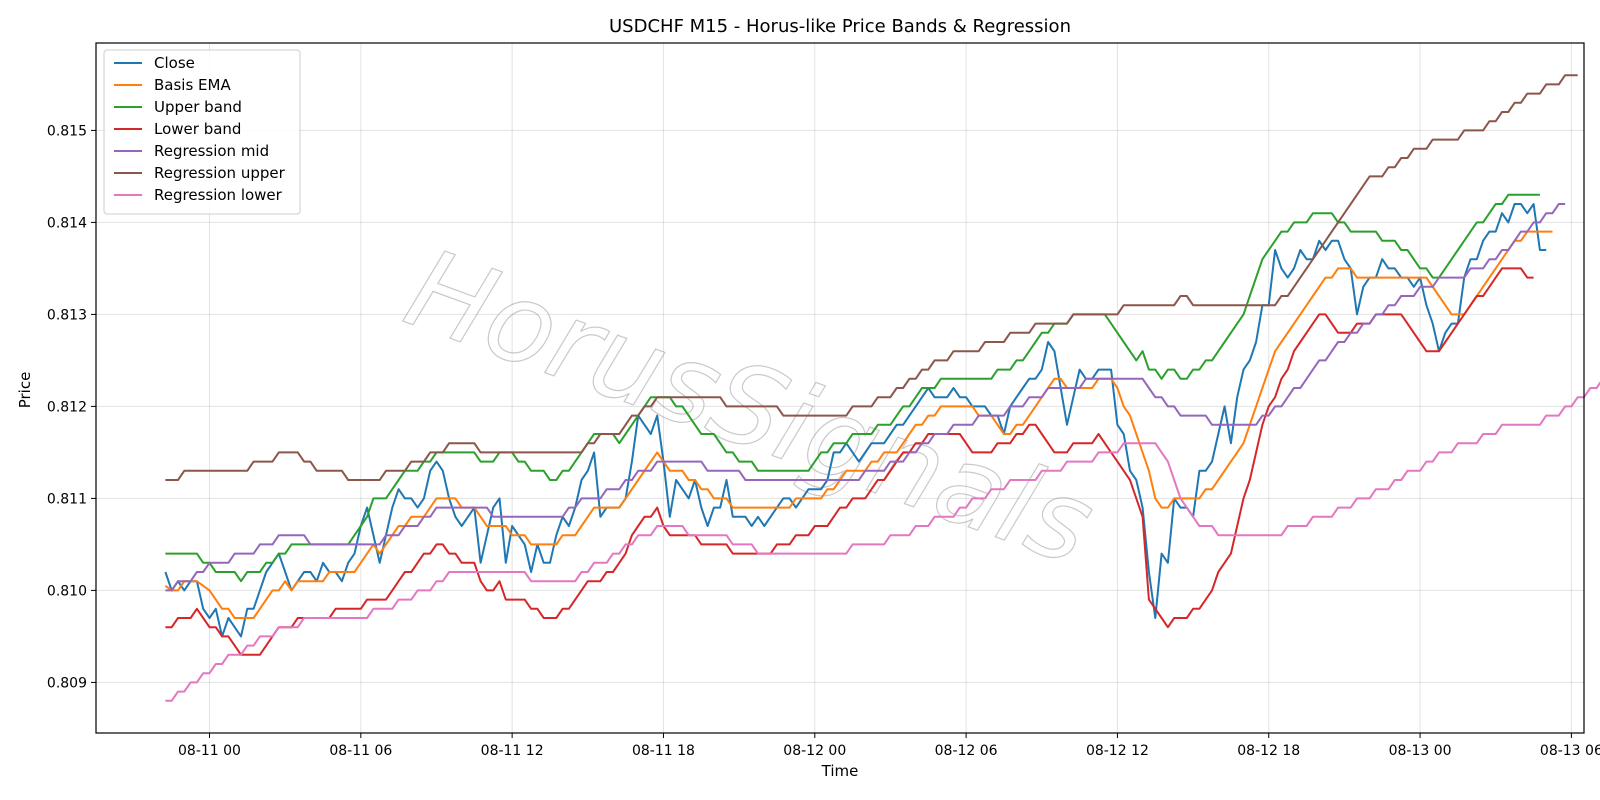  I want to click on x-tick-label: 08-12 12, so click(1117, 751).